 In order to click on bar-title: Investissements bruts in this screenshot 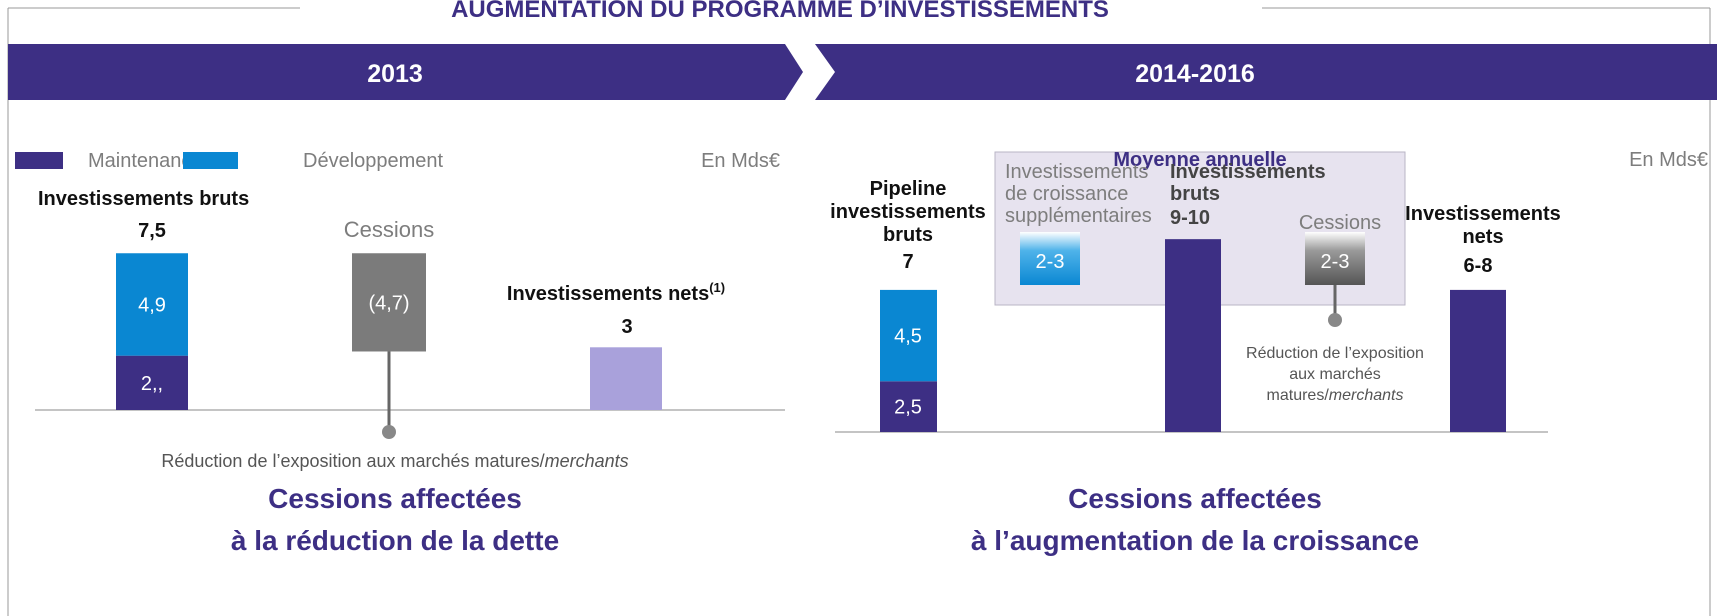, I will do `click(143, 199)`.